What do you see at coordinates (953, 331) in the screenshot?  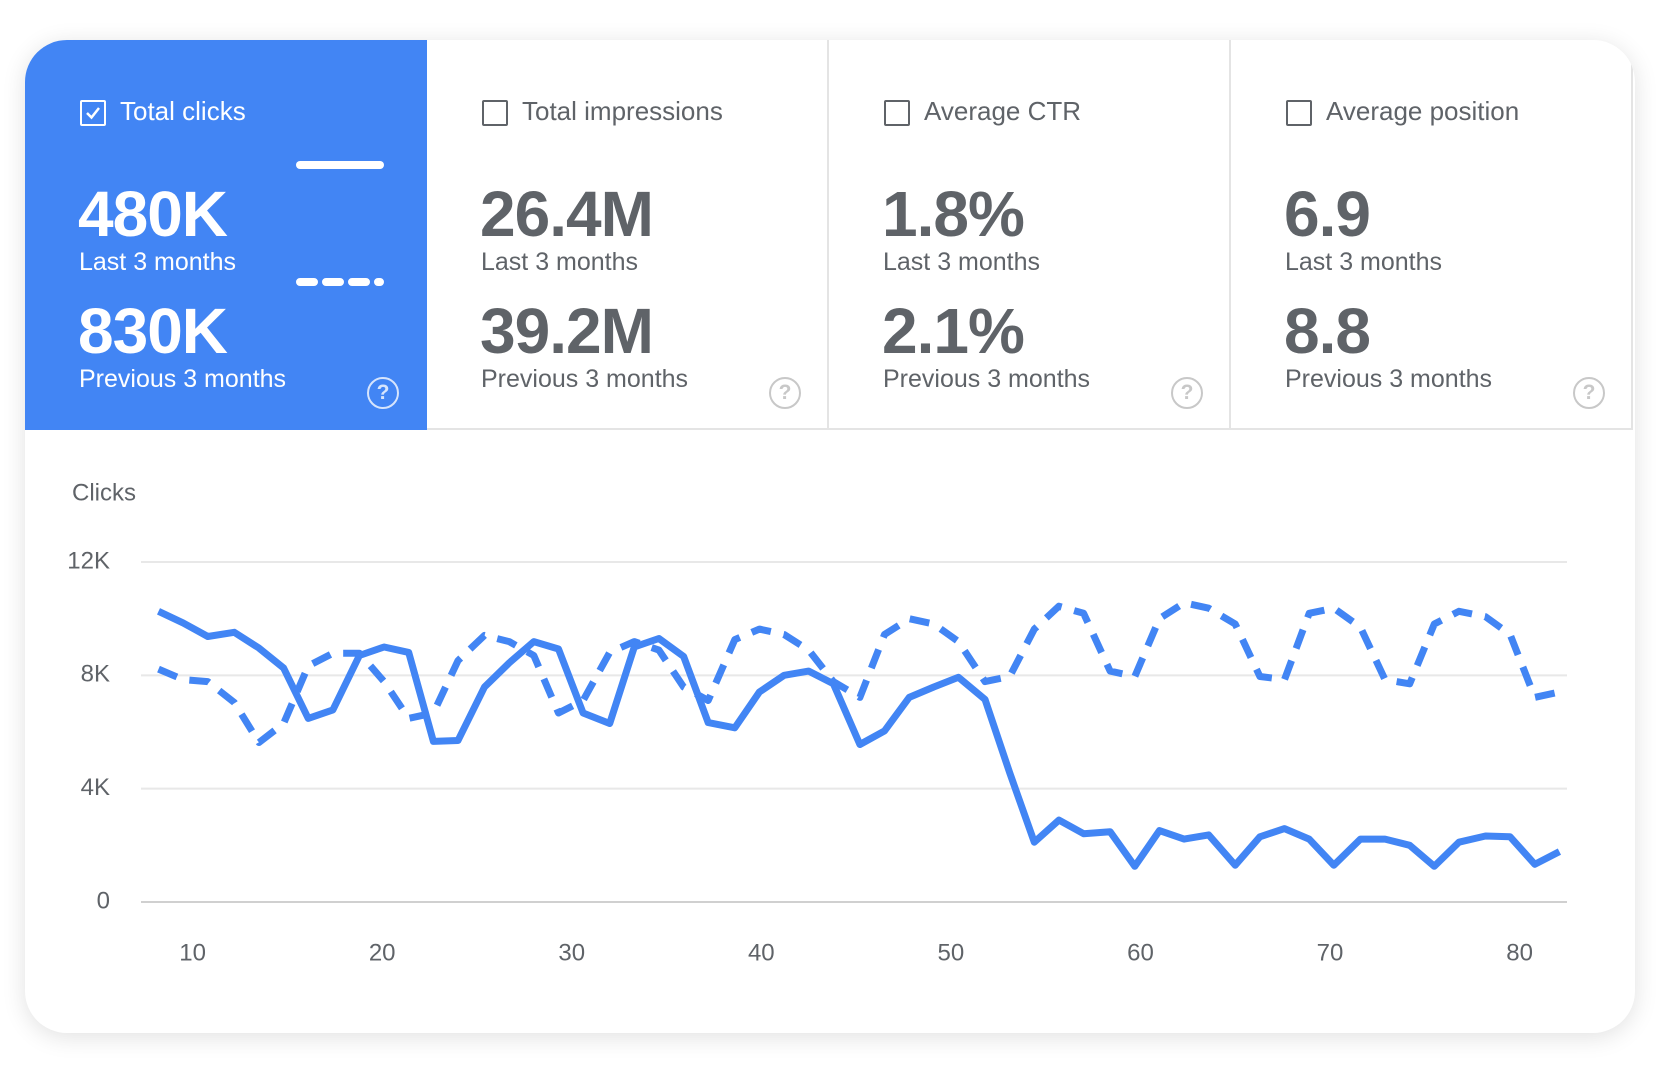 I see `previous-value: 2.1%` at bounding box center [953, 331].